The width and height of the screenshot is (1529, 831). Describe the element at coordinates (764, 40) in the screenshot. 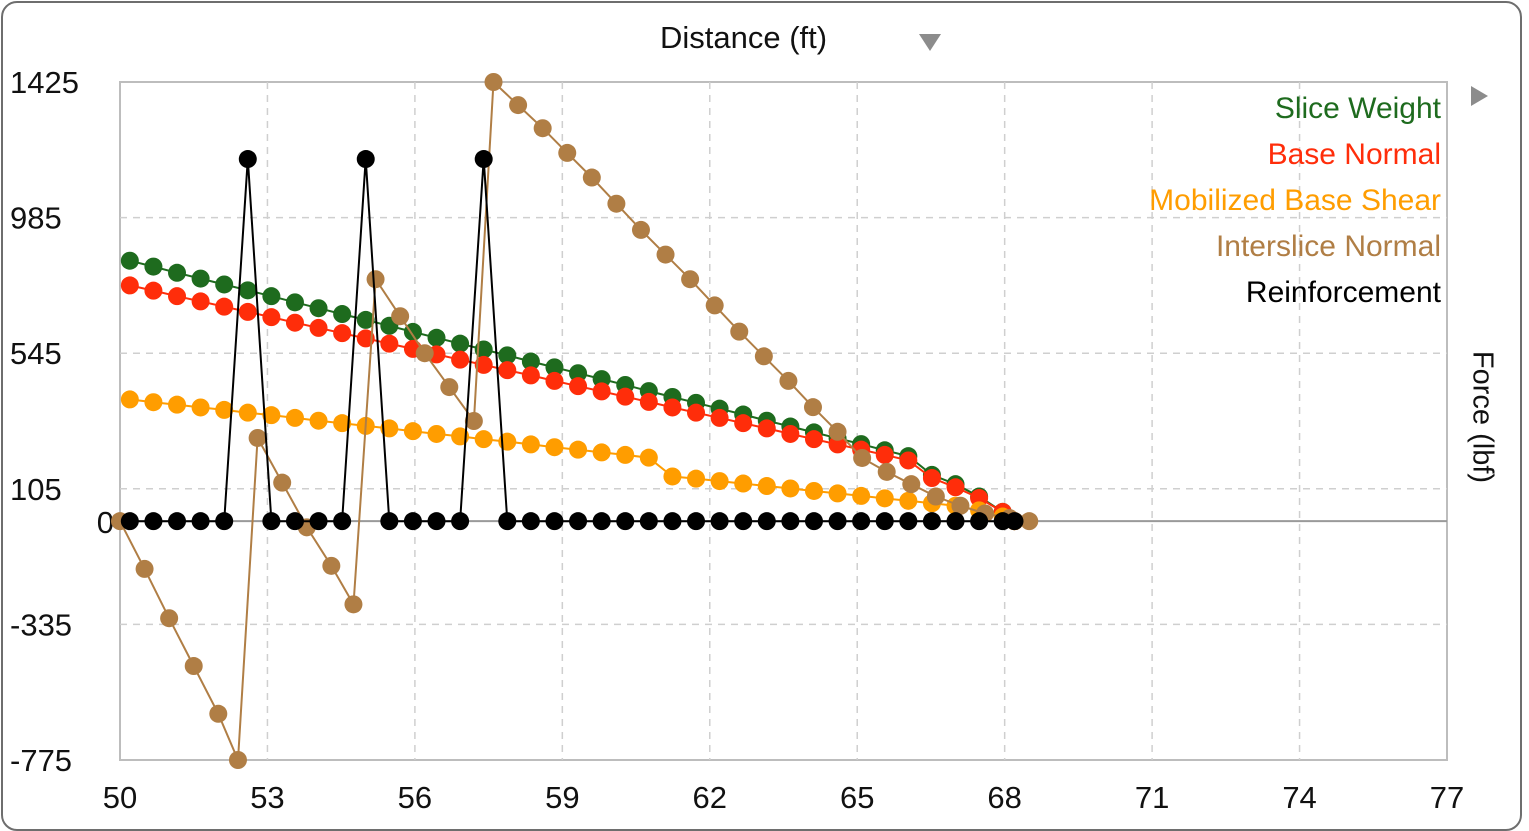

I see `chart-header: Distance (ft)` at that location.